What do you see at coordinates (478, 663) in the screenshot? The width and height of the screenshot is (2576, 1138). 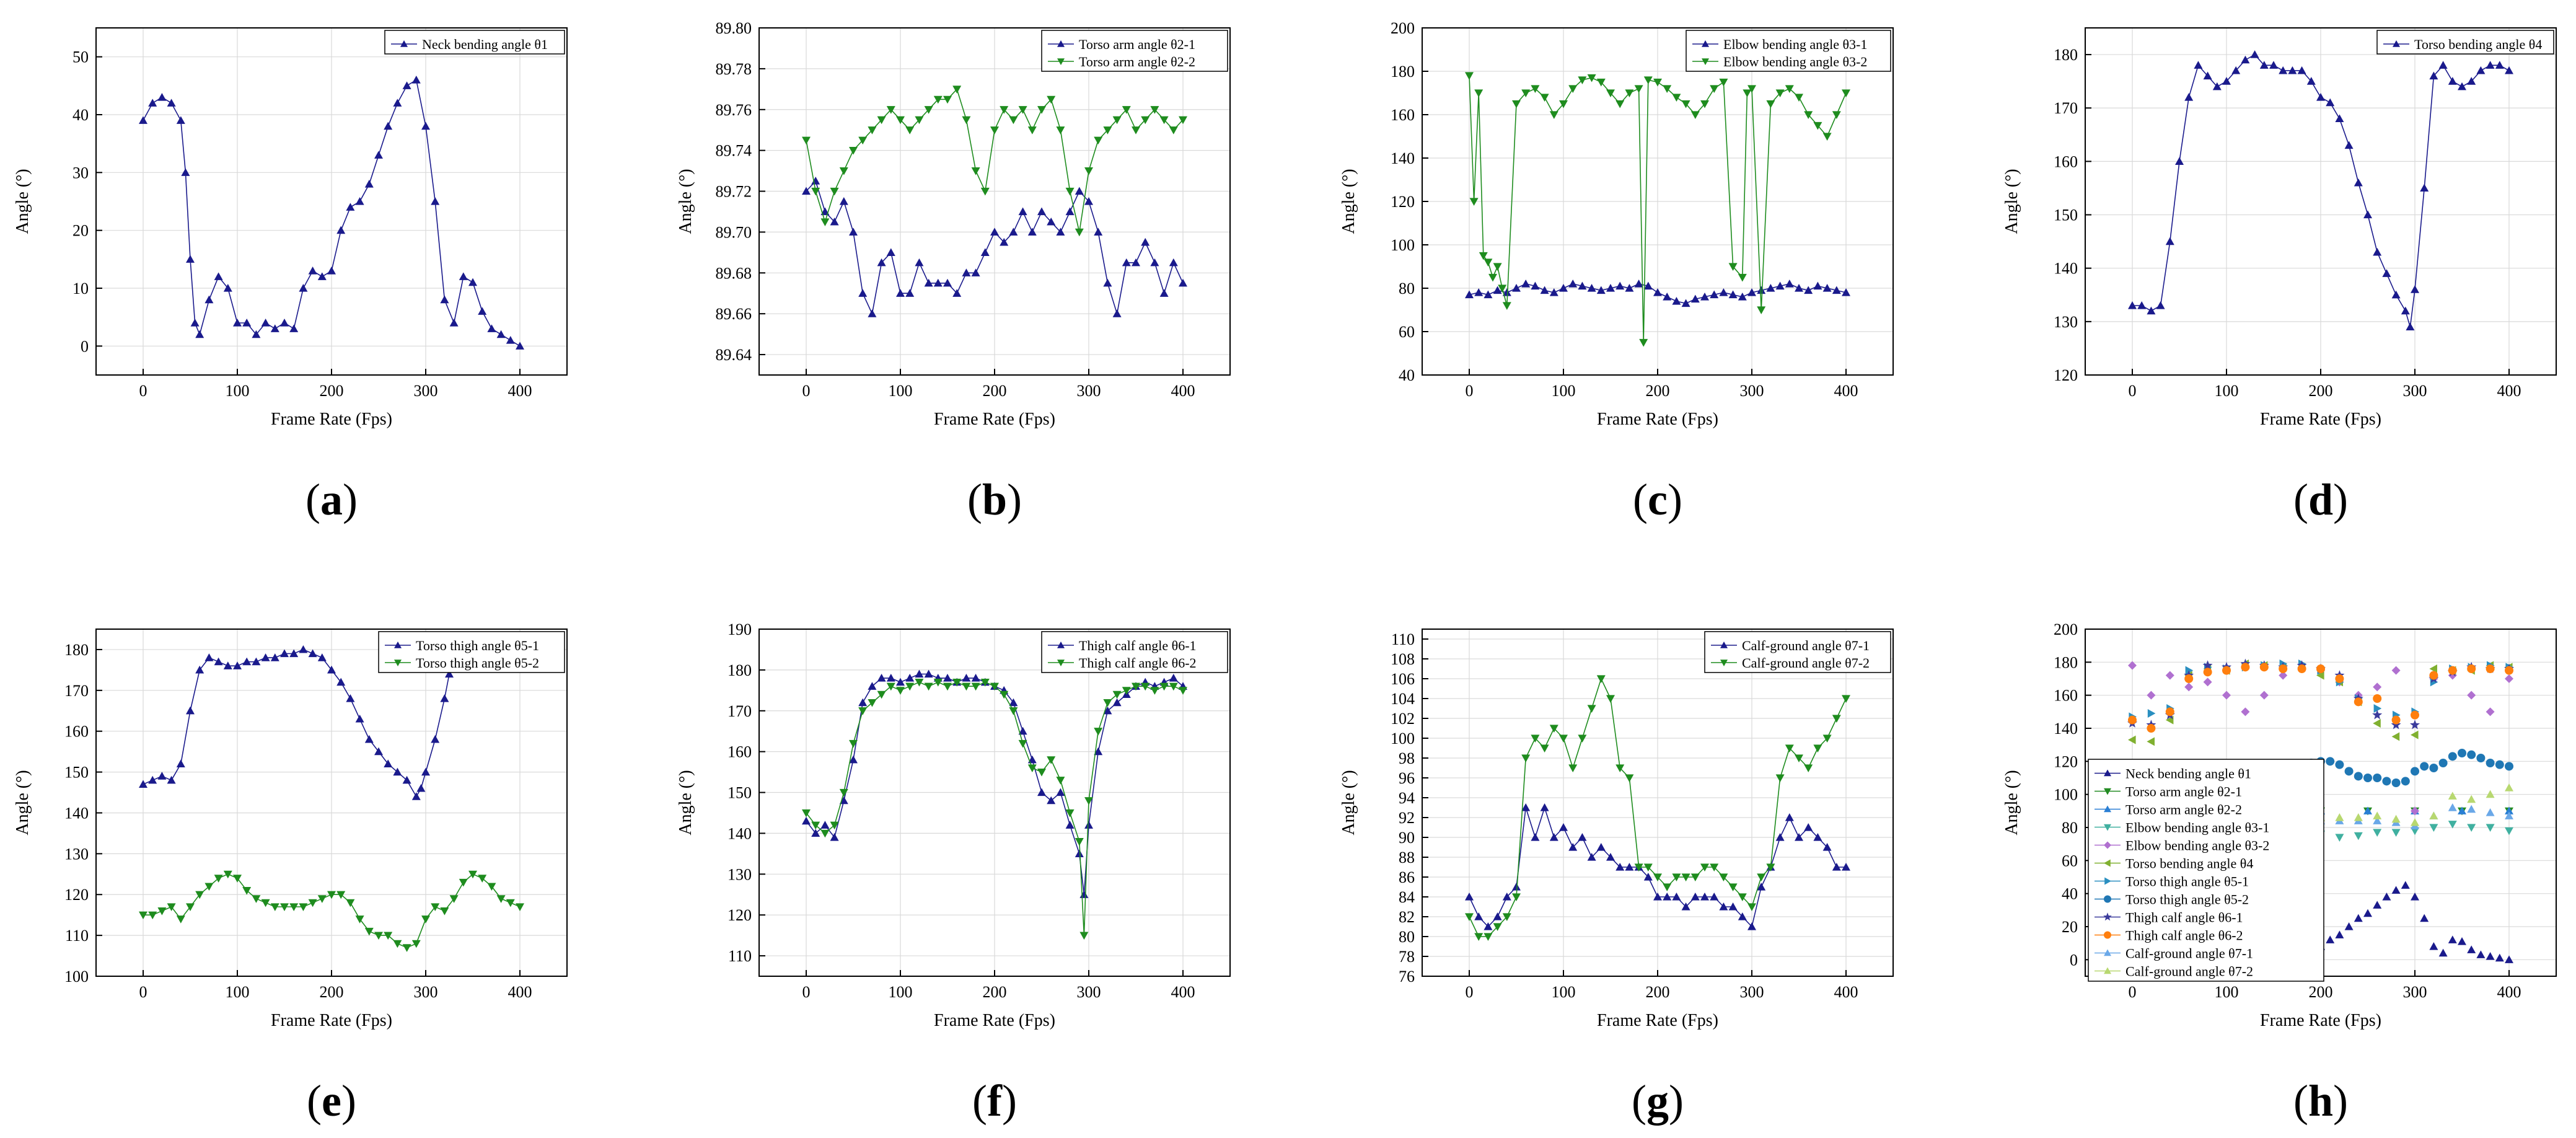 I see `panel-e-legend-label: Torso thigh angle θ5-2` at bounding box center [478, 663].